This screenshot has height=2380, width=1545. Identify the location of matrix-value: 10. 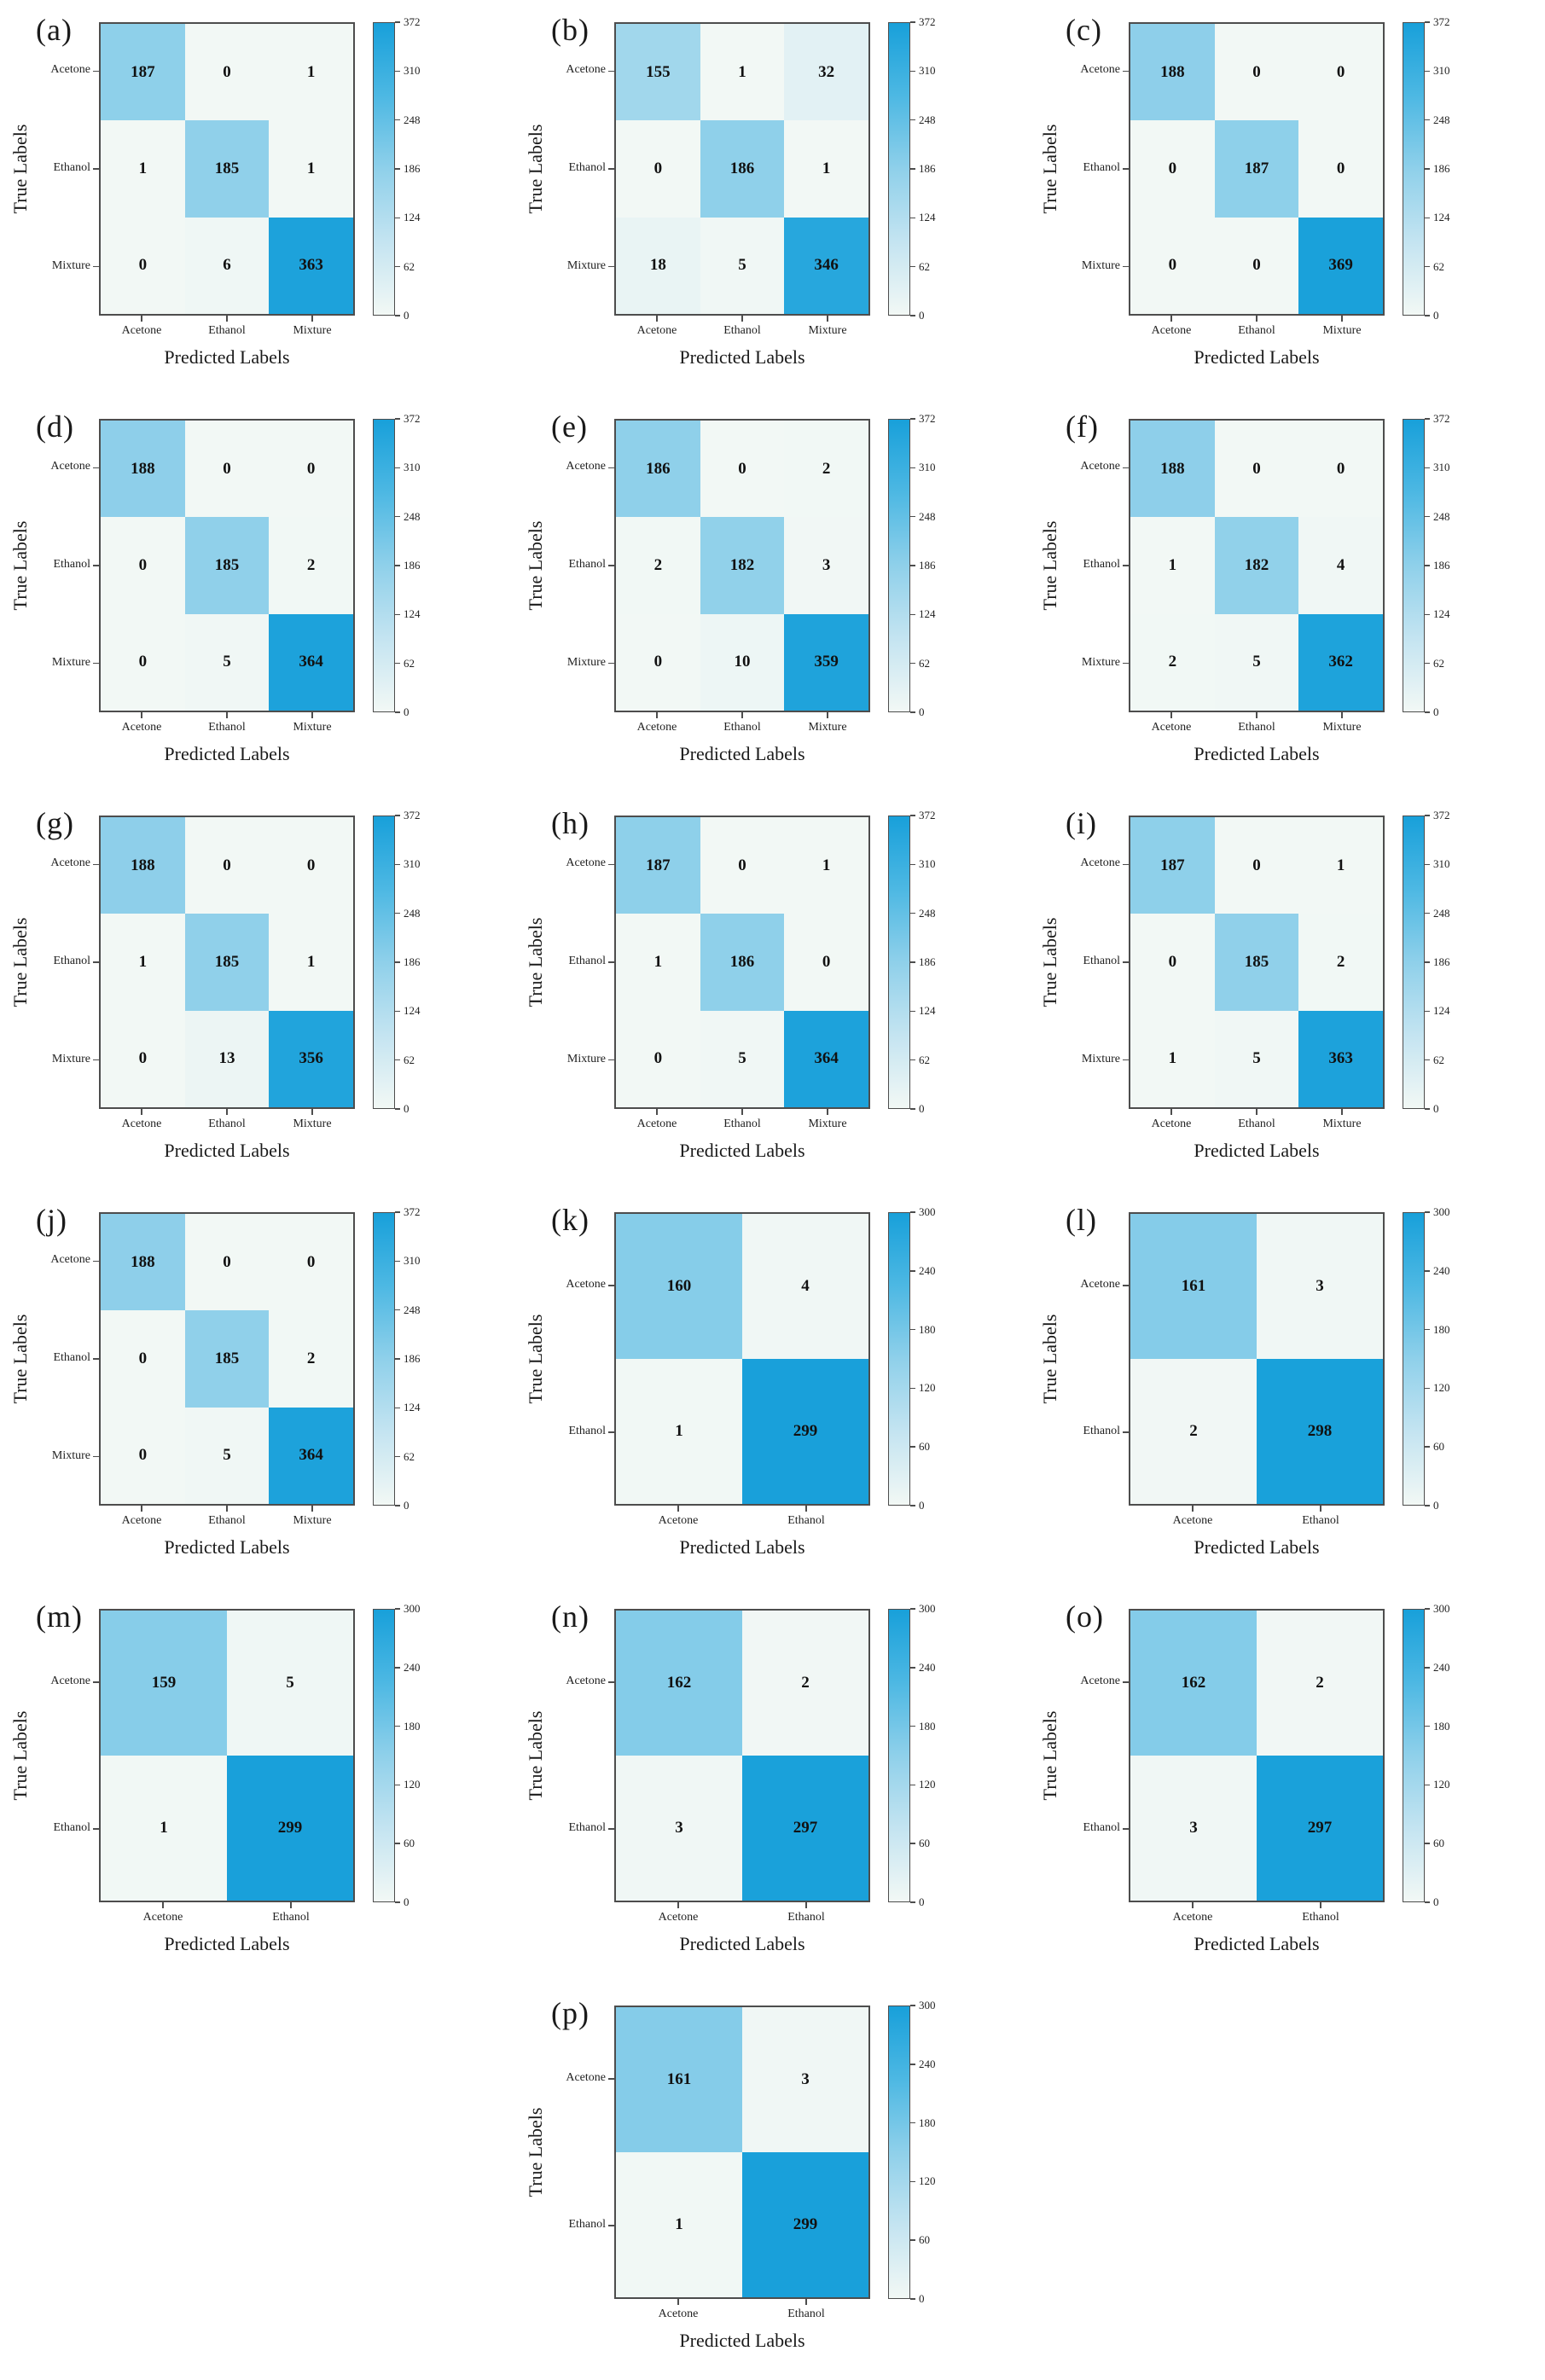
(742, 662).